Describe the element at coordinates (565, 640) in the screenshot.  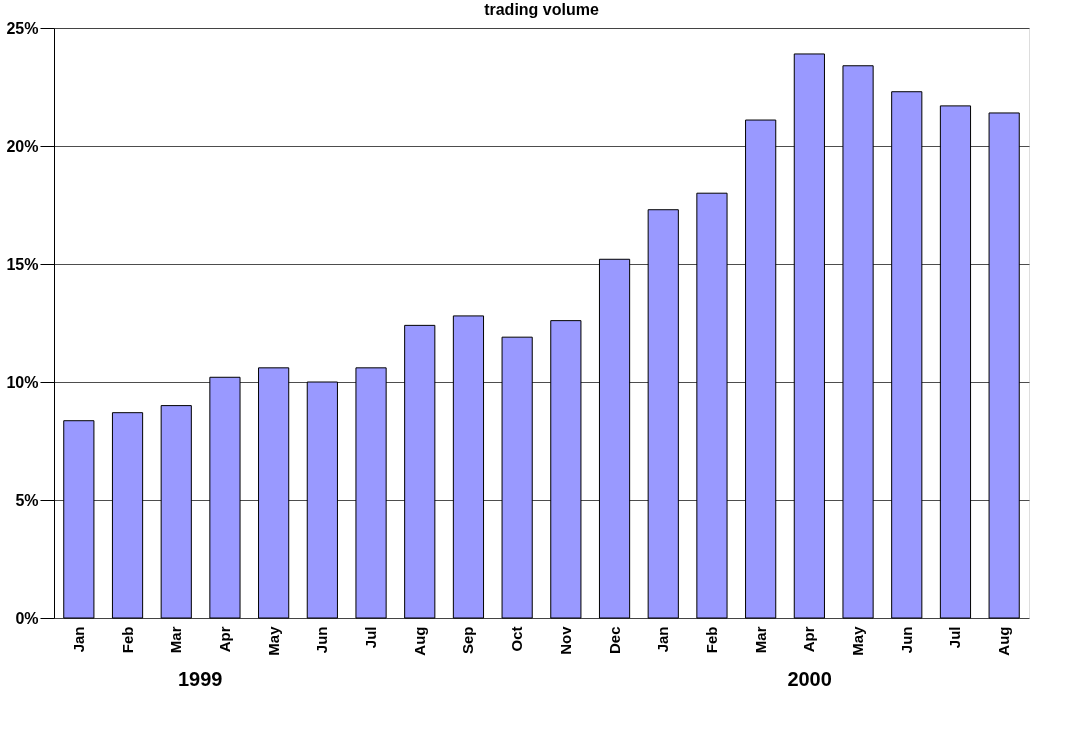
I see `x-tick-label: Nov` at that location.